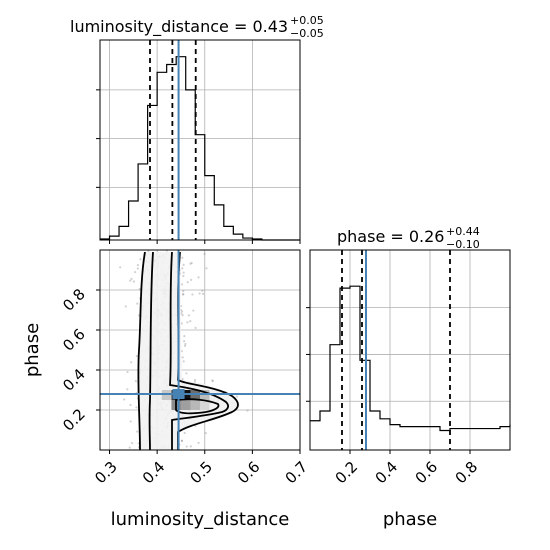 Image resolution: width=550 pixels, height=550 pixels. What do you see at coordinates (463, 244) in the screenshot?
I see `title-phase-lower: −0.10` at bounding box center [463, 244].